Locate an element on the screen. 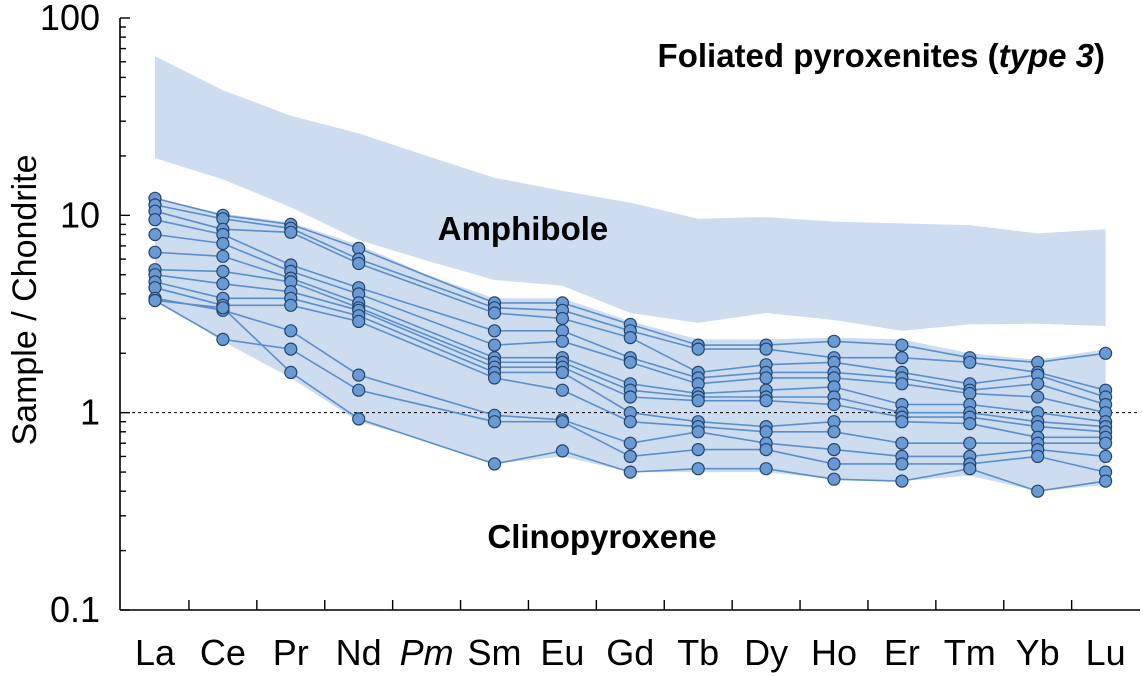  data-point-s12-eu is located at coordinates (562, 422).